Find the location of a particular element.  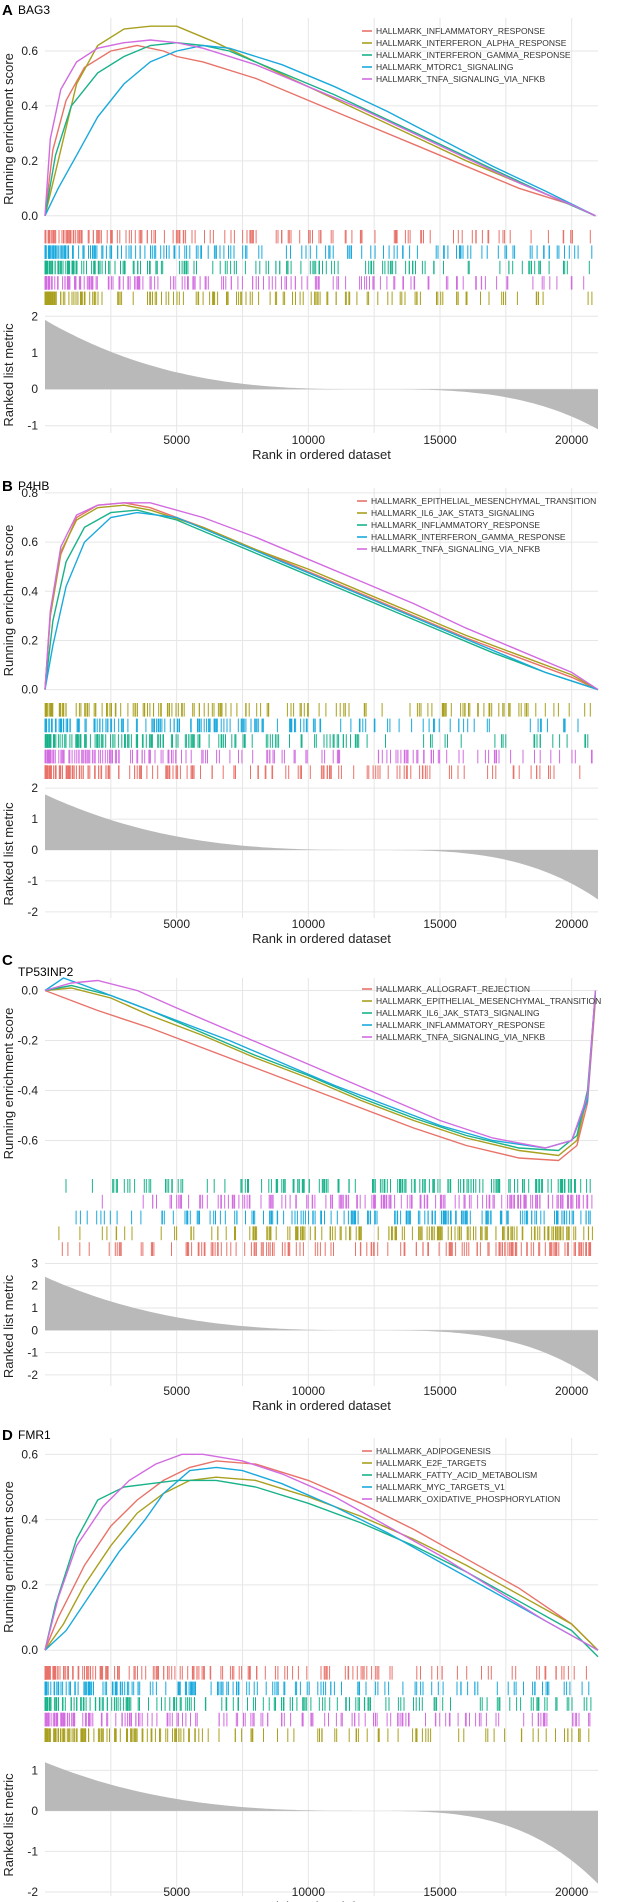

panel-title: FMR1 is located at coordinates (34, 1435).